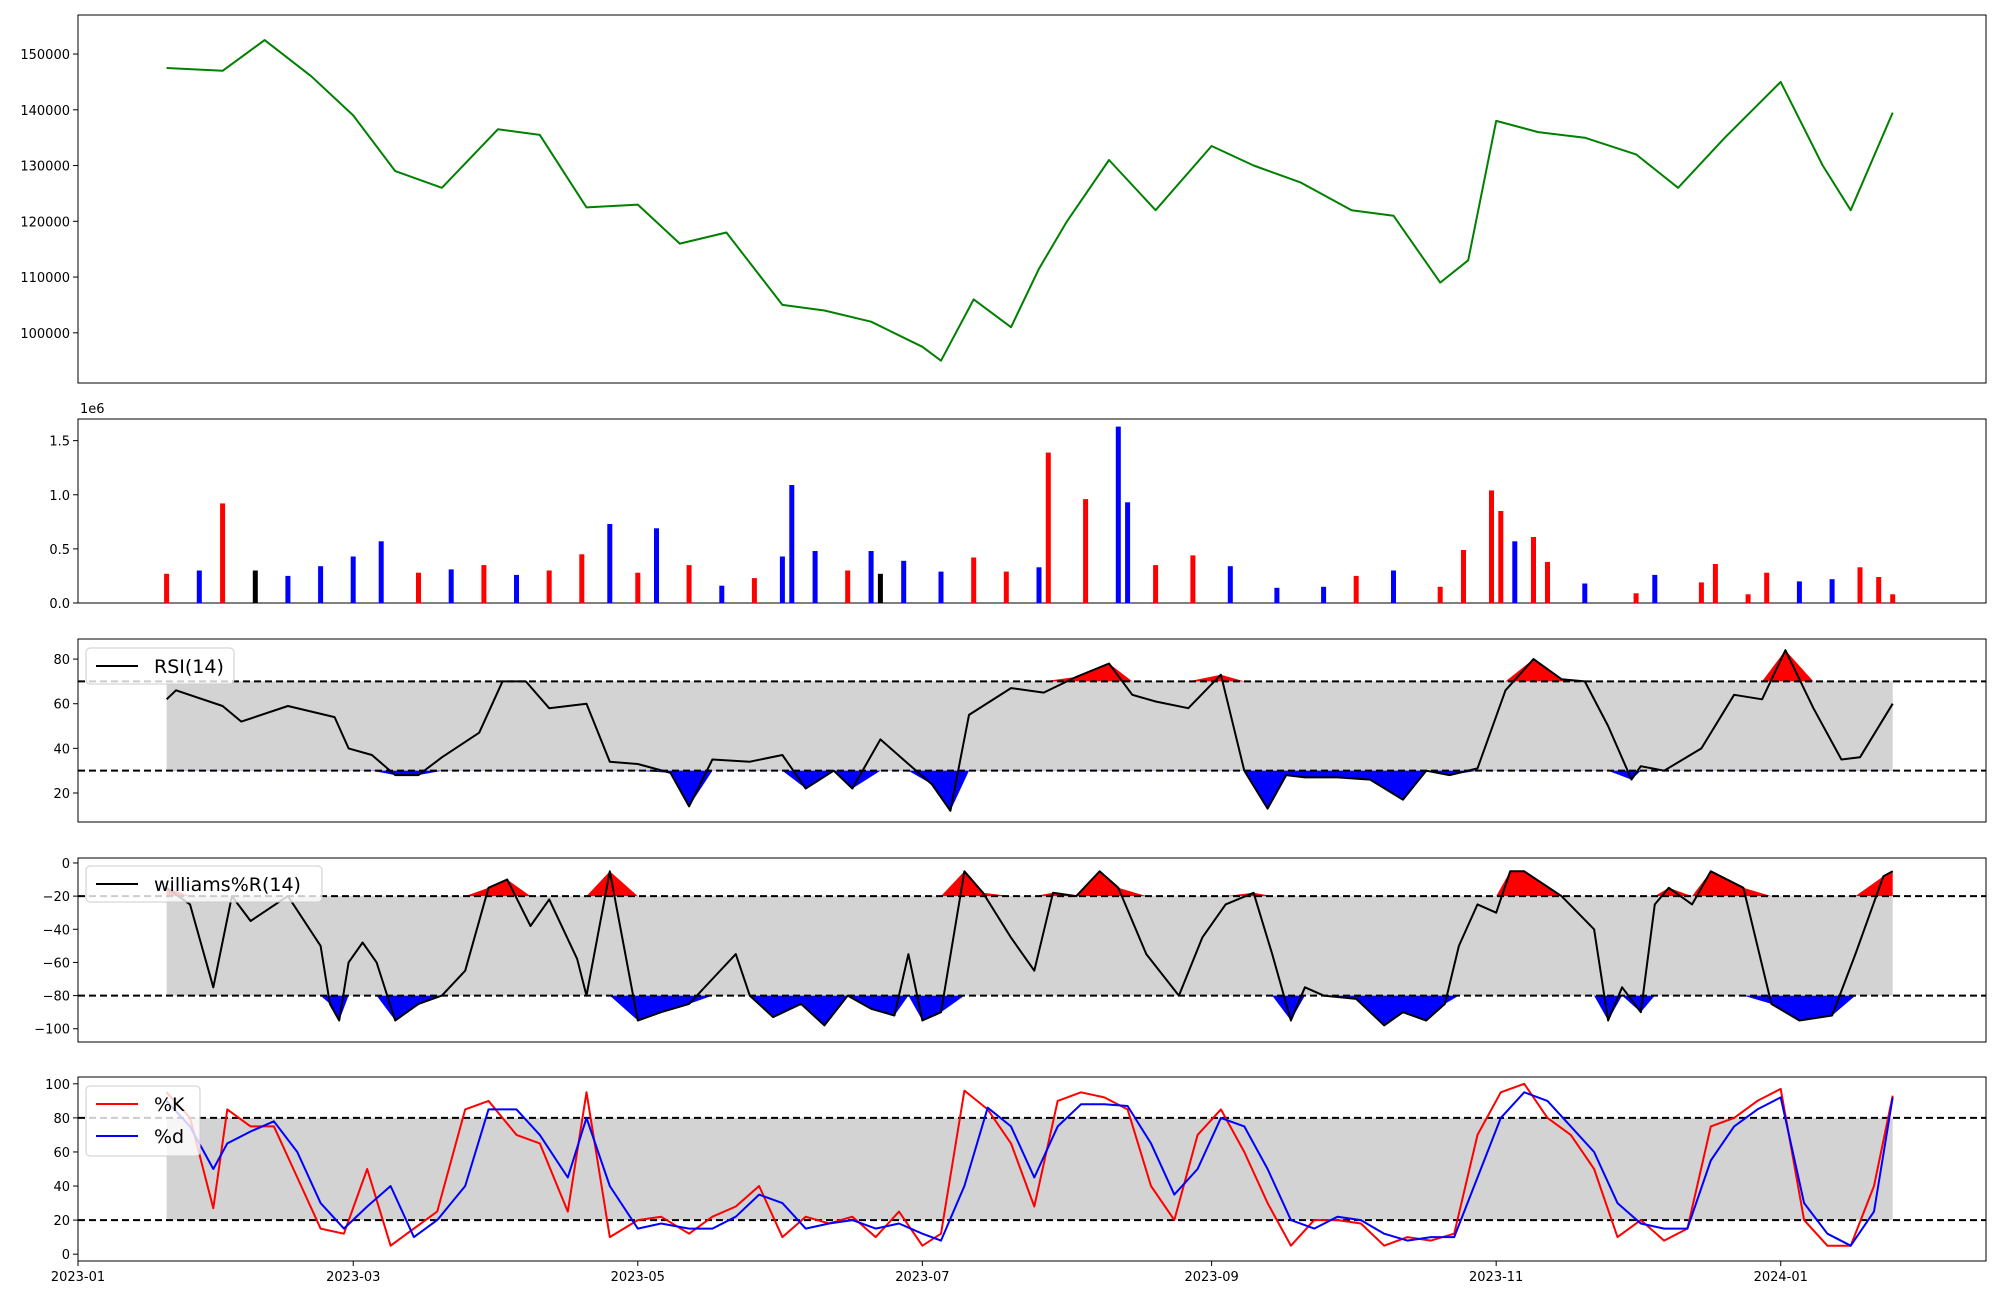 The width and height of the screenshot is (2000, 1300). I want to click on rsi-ytick-label: 20, so click(61, 794).